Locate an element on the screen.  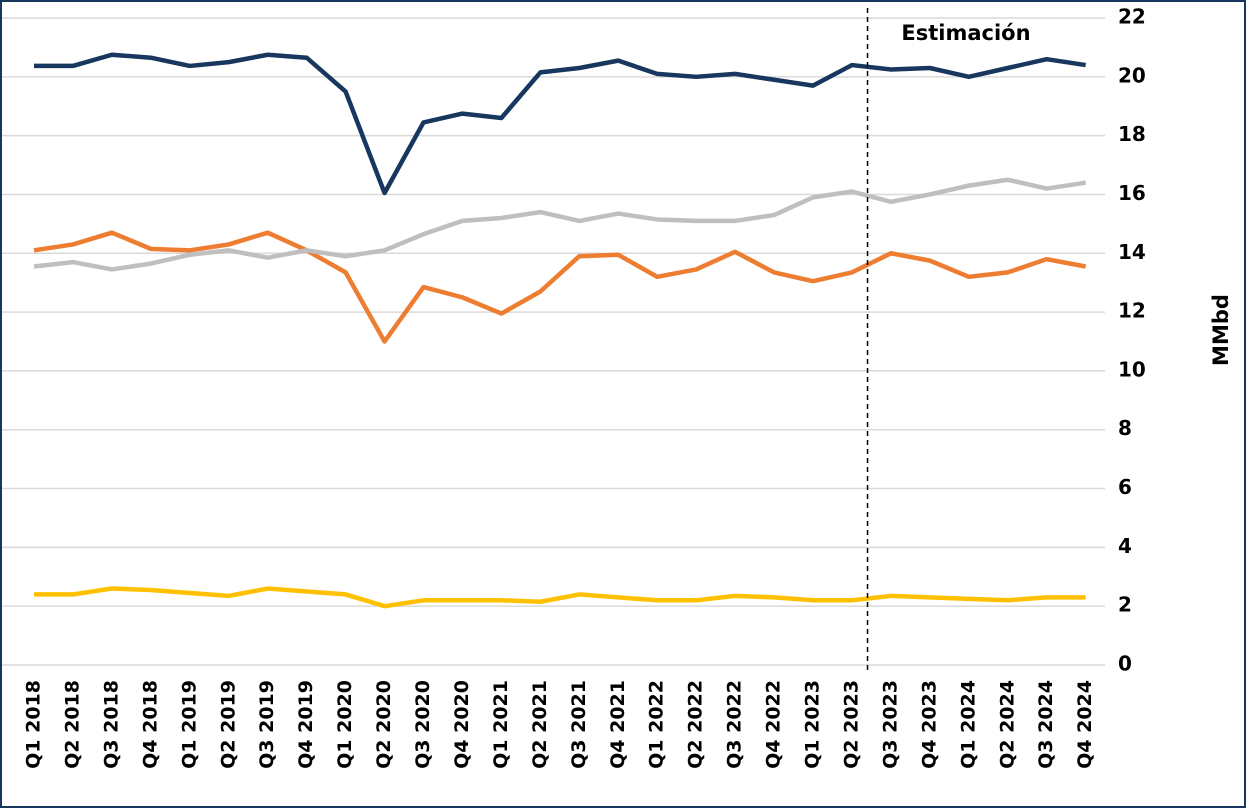
x-tick-label: Q1 2024 is located at coordinates (968, 724).